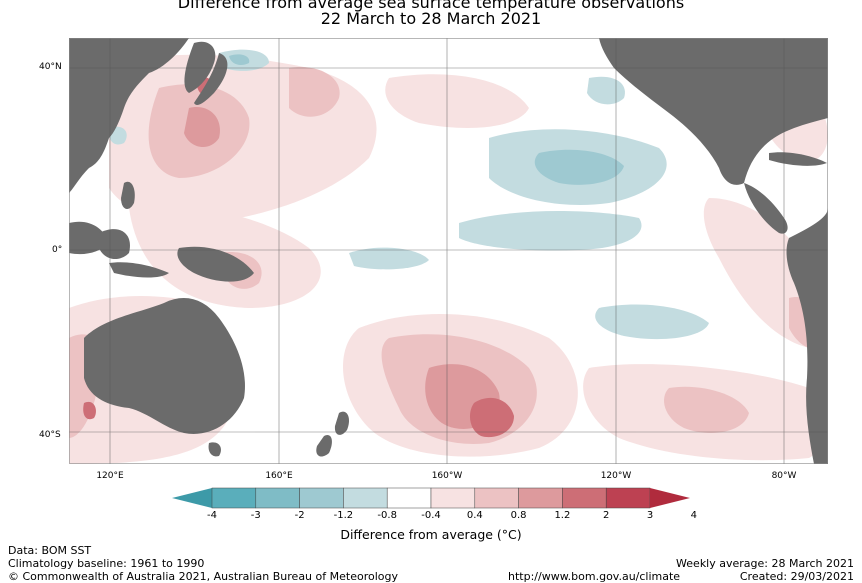  I want to click on colorbar-tick-label: 0.4, so click(474, 515).